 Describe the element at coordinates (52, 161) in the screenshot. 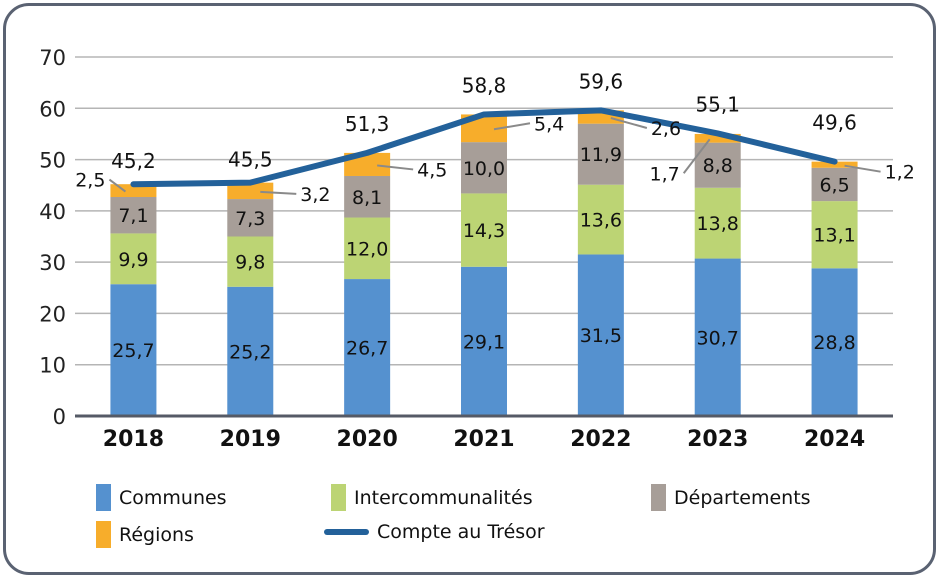

I see `y-tick-label: 50` at that location.